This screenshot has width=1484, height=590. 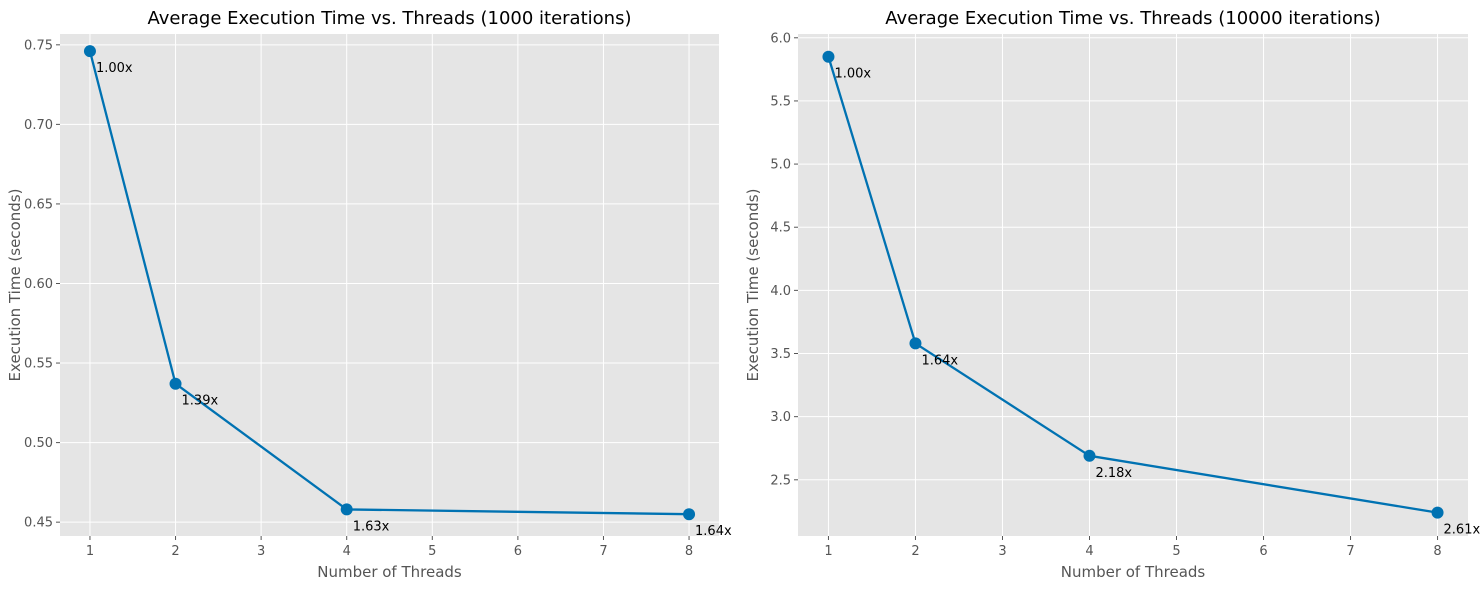 What do you see at coordinates (200, 401) in the screenshot?
I see `data-label: 1.39x` at bounding box center [200, 401].